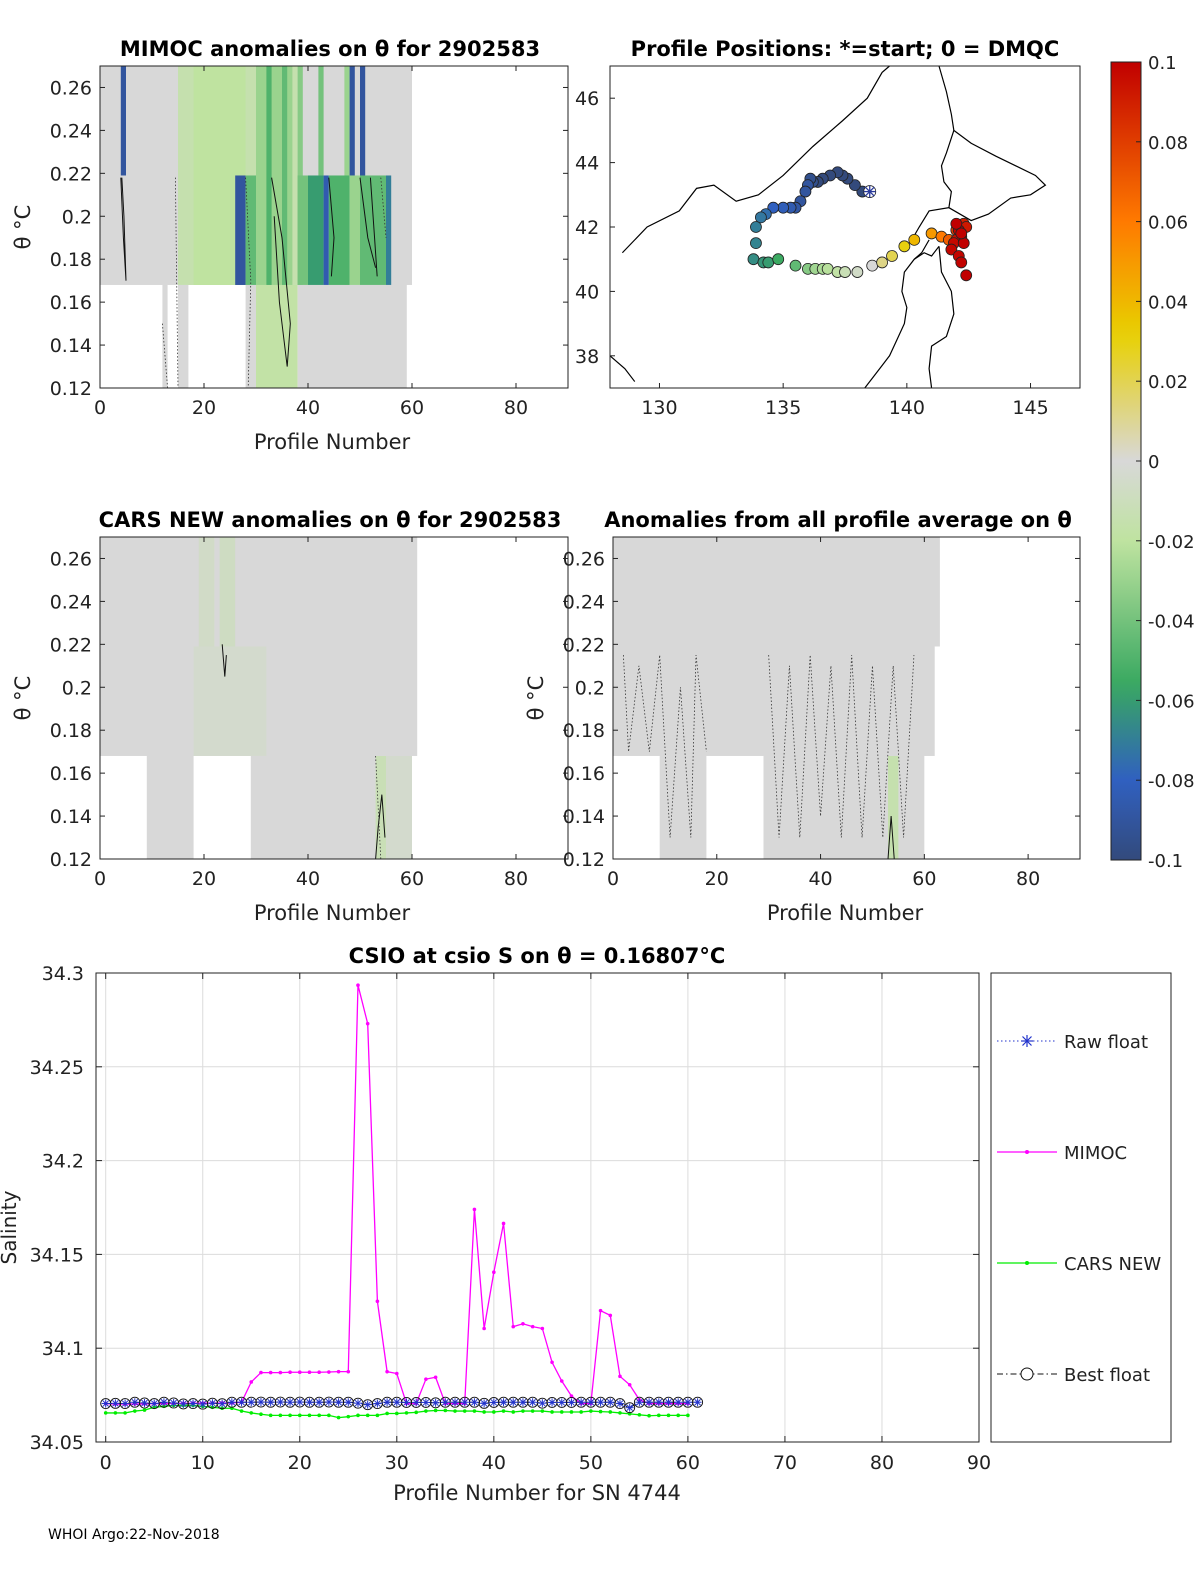  I want to click on salinity-xtick-label: 70, so click(785, 1463).